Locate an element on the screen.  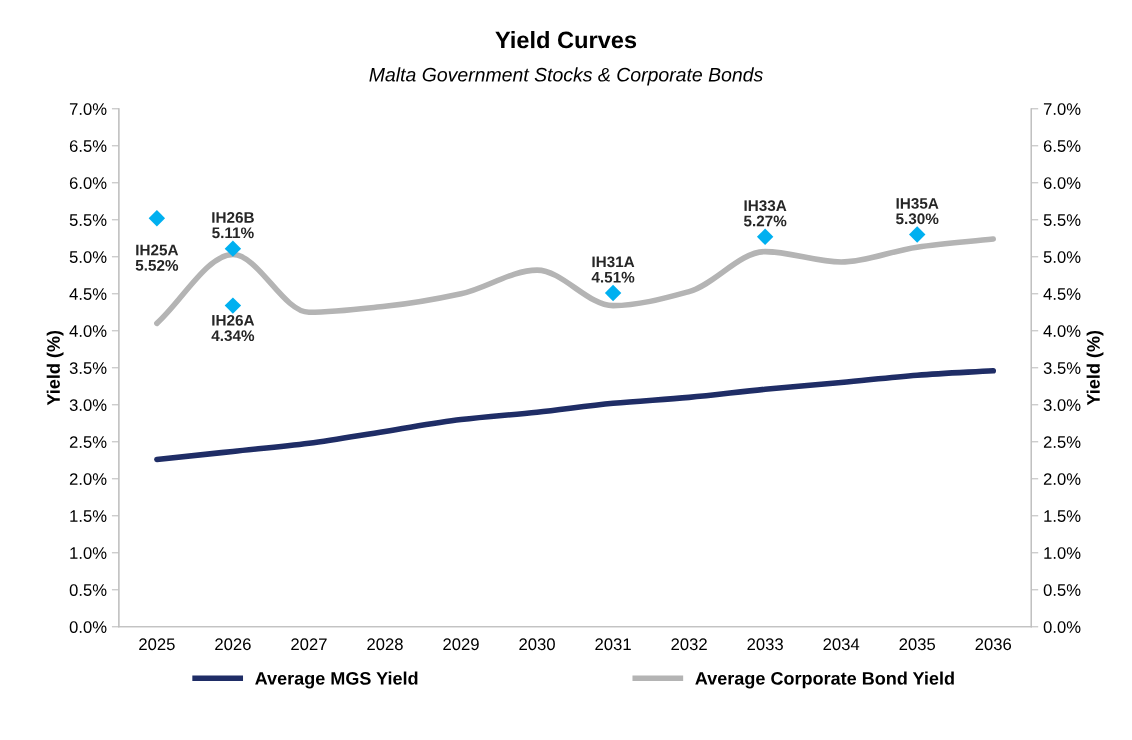
y-axis-title: Yield (%) is located at coordinates (55, 368).